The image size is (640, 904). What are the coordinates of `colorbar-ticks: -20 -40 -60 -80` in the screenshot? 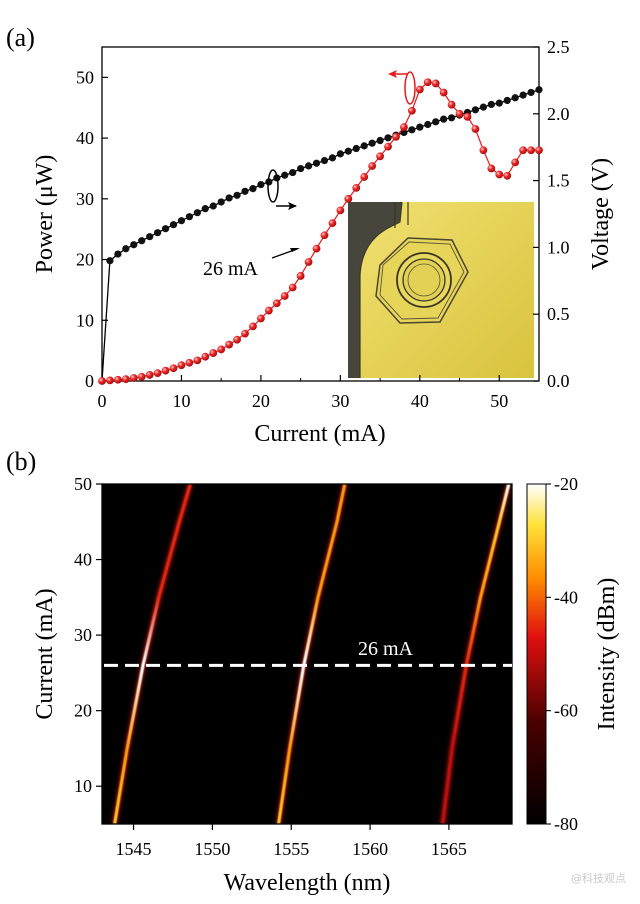 It's located at (562, 654).